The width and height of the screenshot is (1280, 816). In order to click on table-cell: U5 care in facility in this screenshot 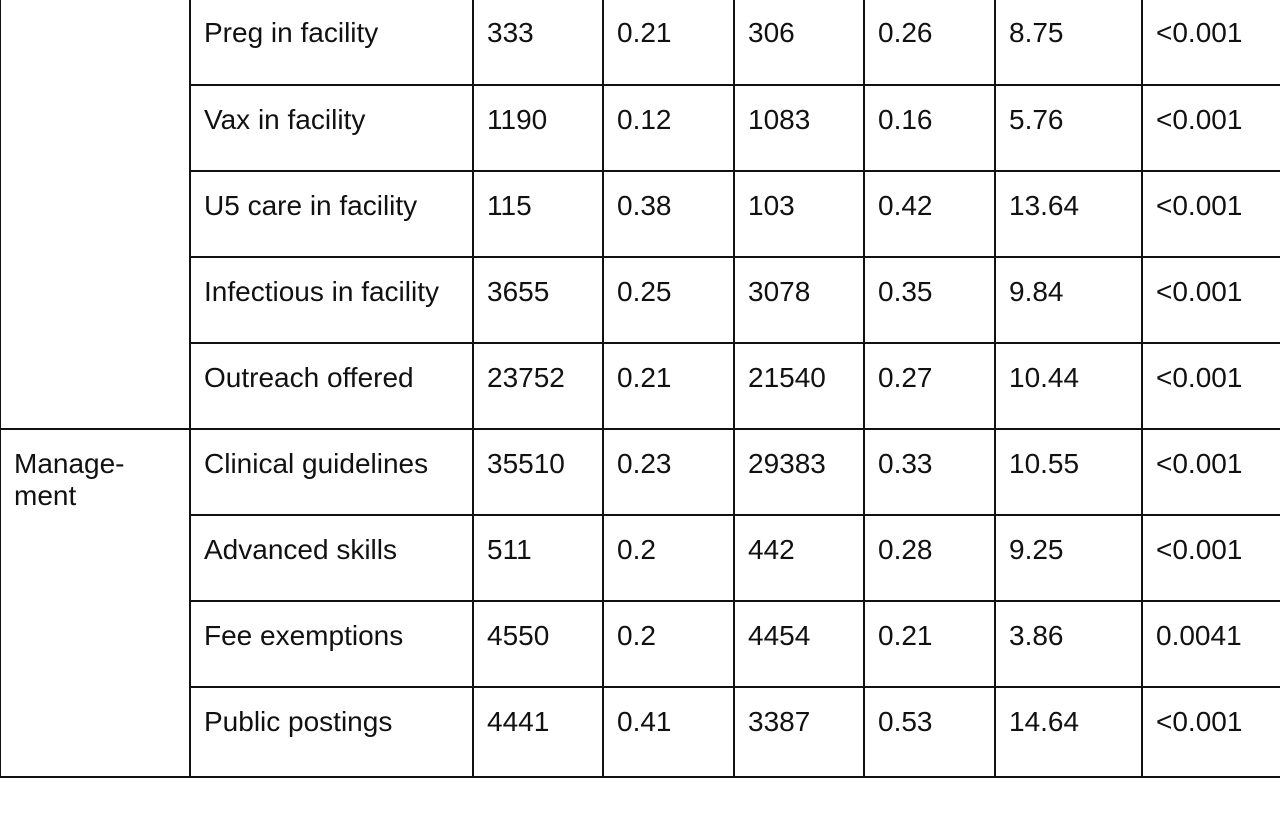, I will do `click(331, 214)`.